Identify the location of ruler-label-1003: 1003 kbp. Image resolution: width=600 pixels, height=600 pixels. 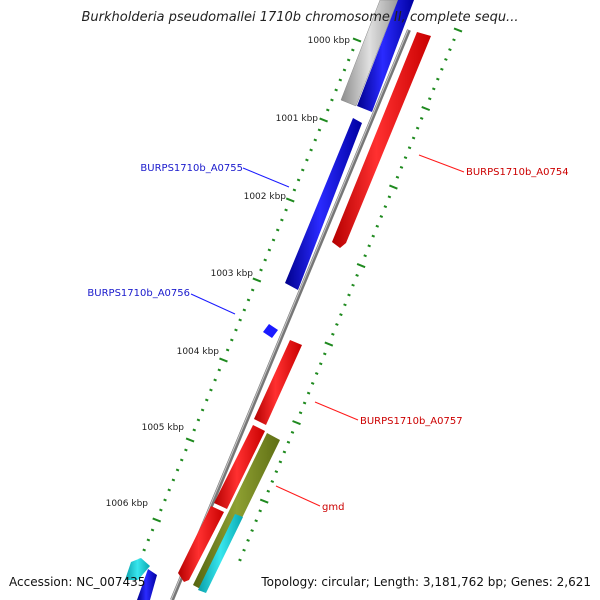
(232, 274).